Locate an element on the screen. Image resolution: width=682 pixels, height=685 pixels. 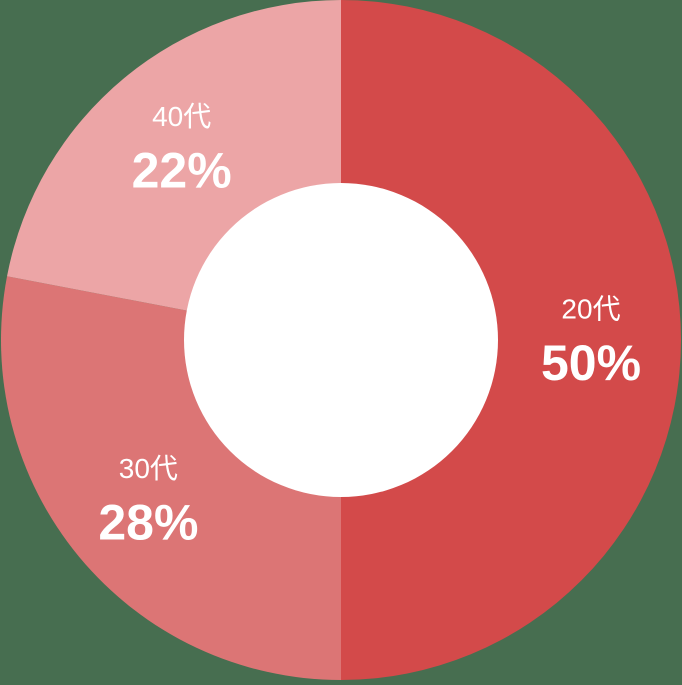
slice-value-0: 50% is located at coordinates (591, 363).